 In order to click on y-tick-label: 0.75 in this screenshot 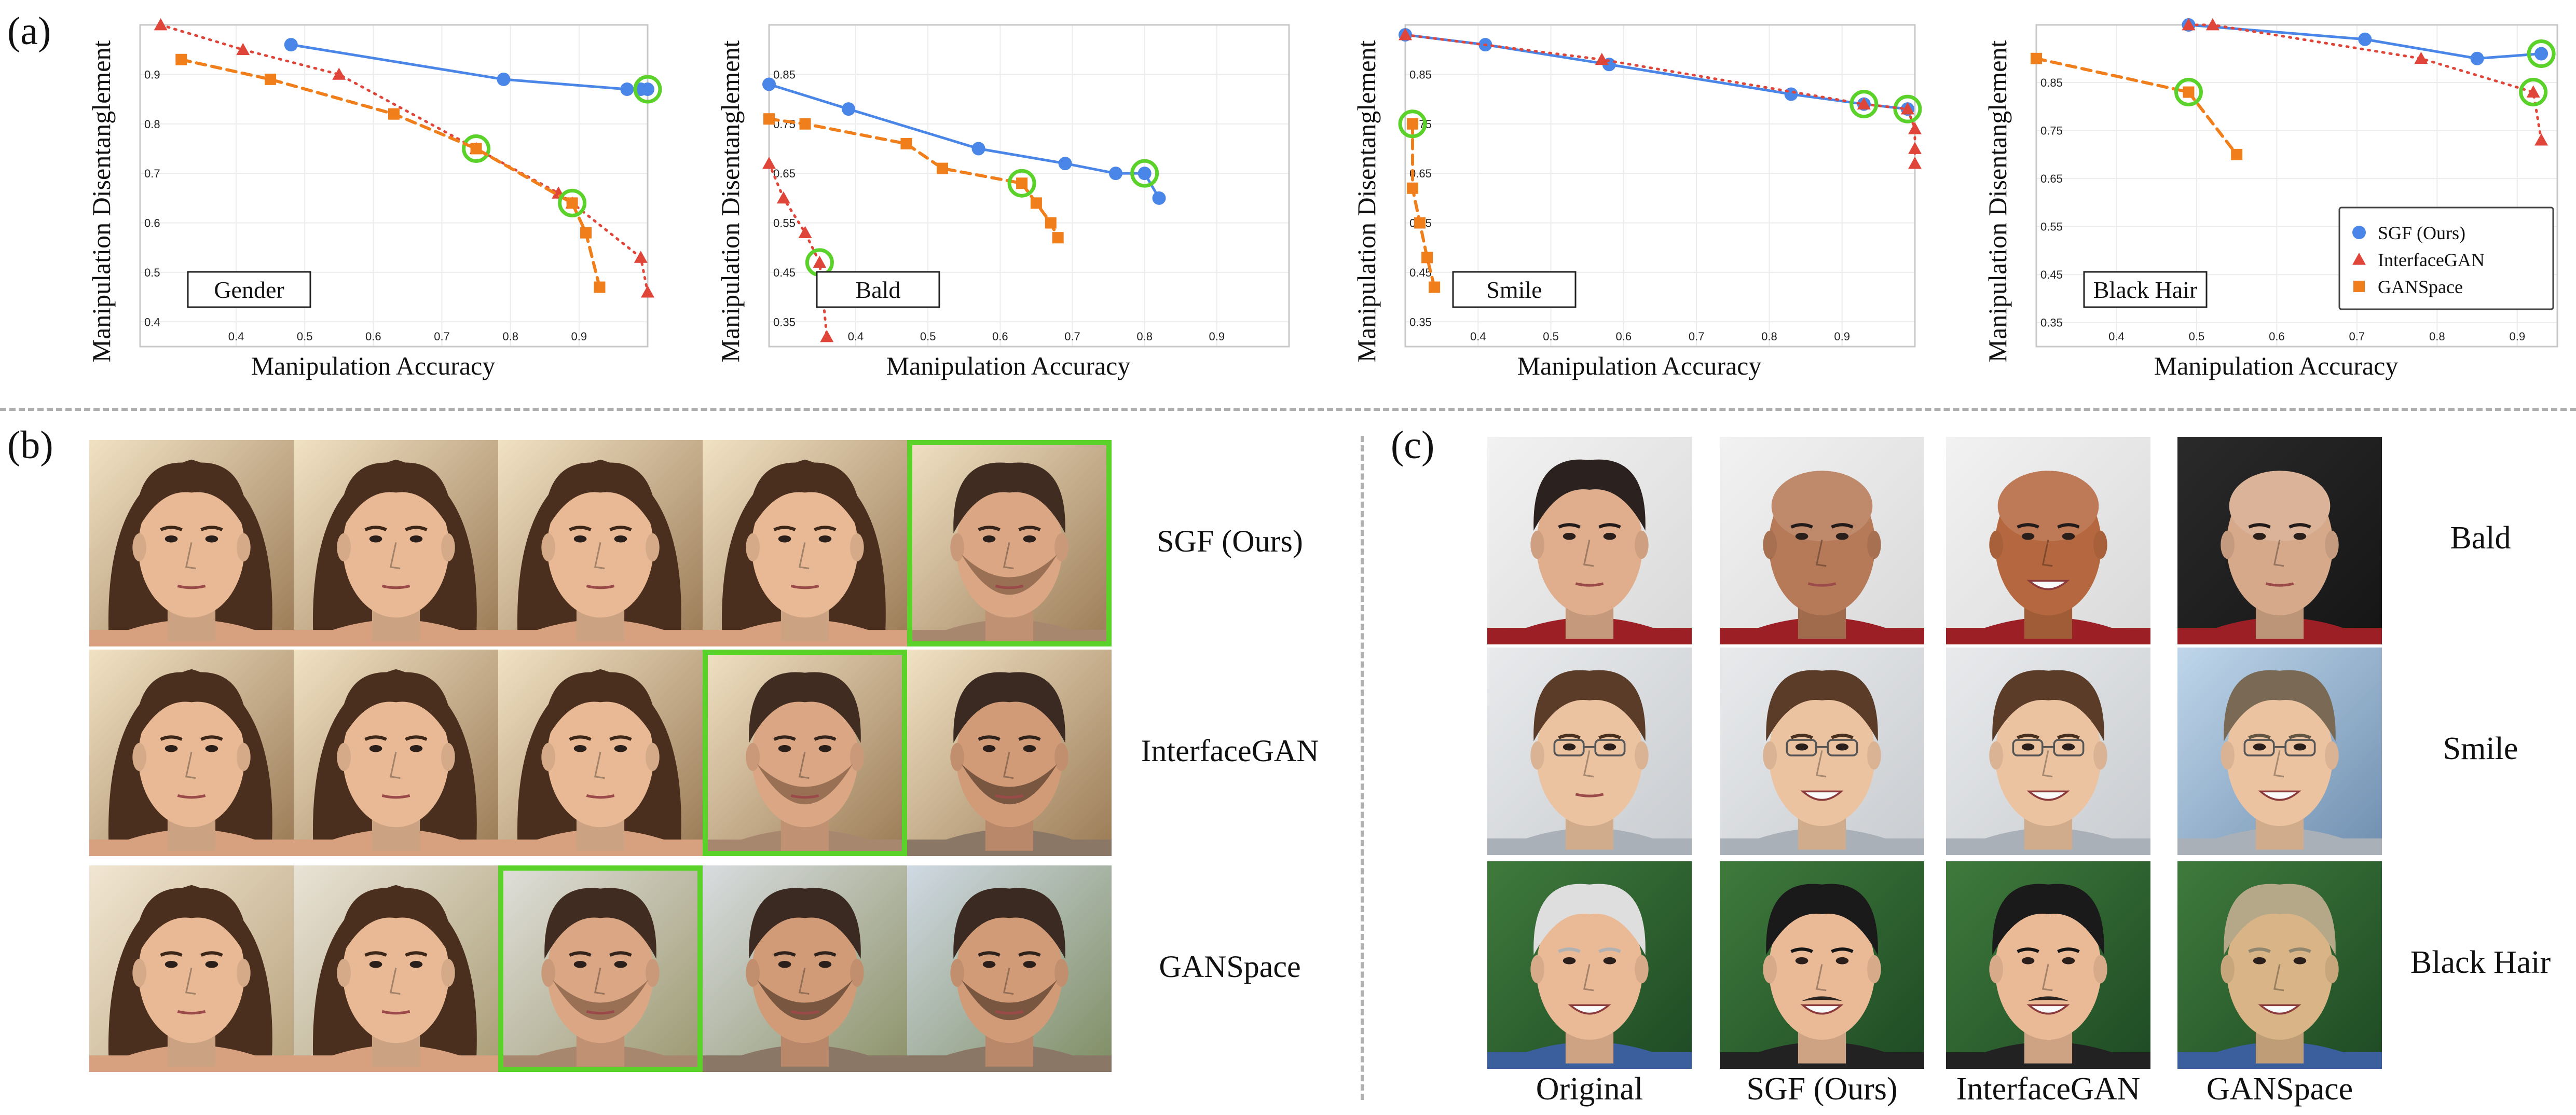, I will do `click(2051, 131)`.